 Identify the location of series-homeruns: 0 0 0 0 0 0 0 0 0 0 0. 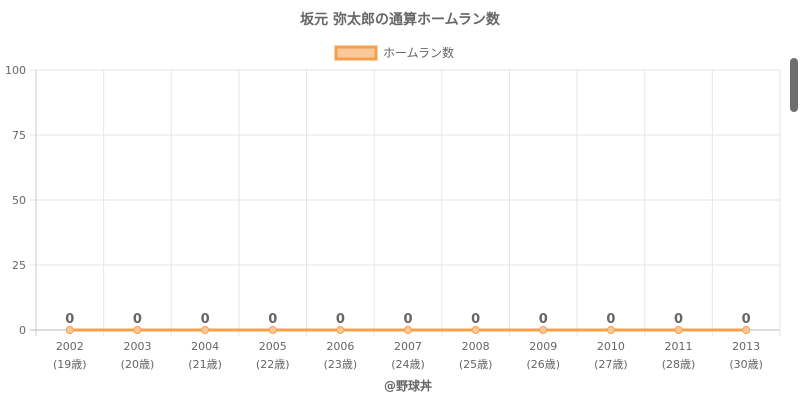
(408, 323).